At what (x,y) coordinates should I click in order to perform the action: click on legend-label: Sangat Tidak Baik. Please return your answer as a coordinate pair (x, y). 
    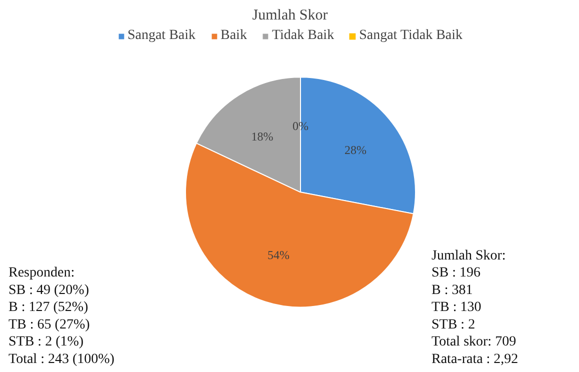
    Looking at the image, I should click on (411, 36).